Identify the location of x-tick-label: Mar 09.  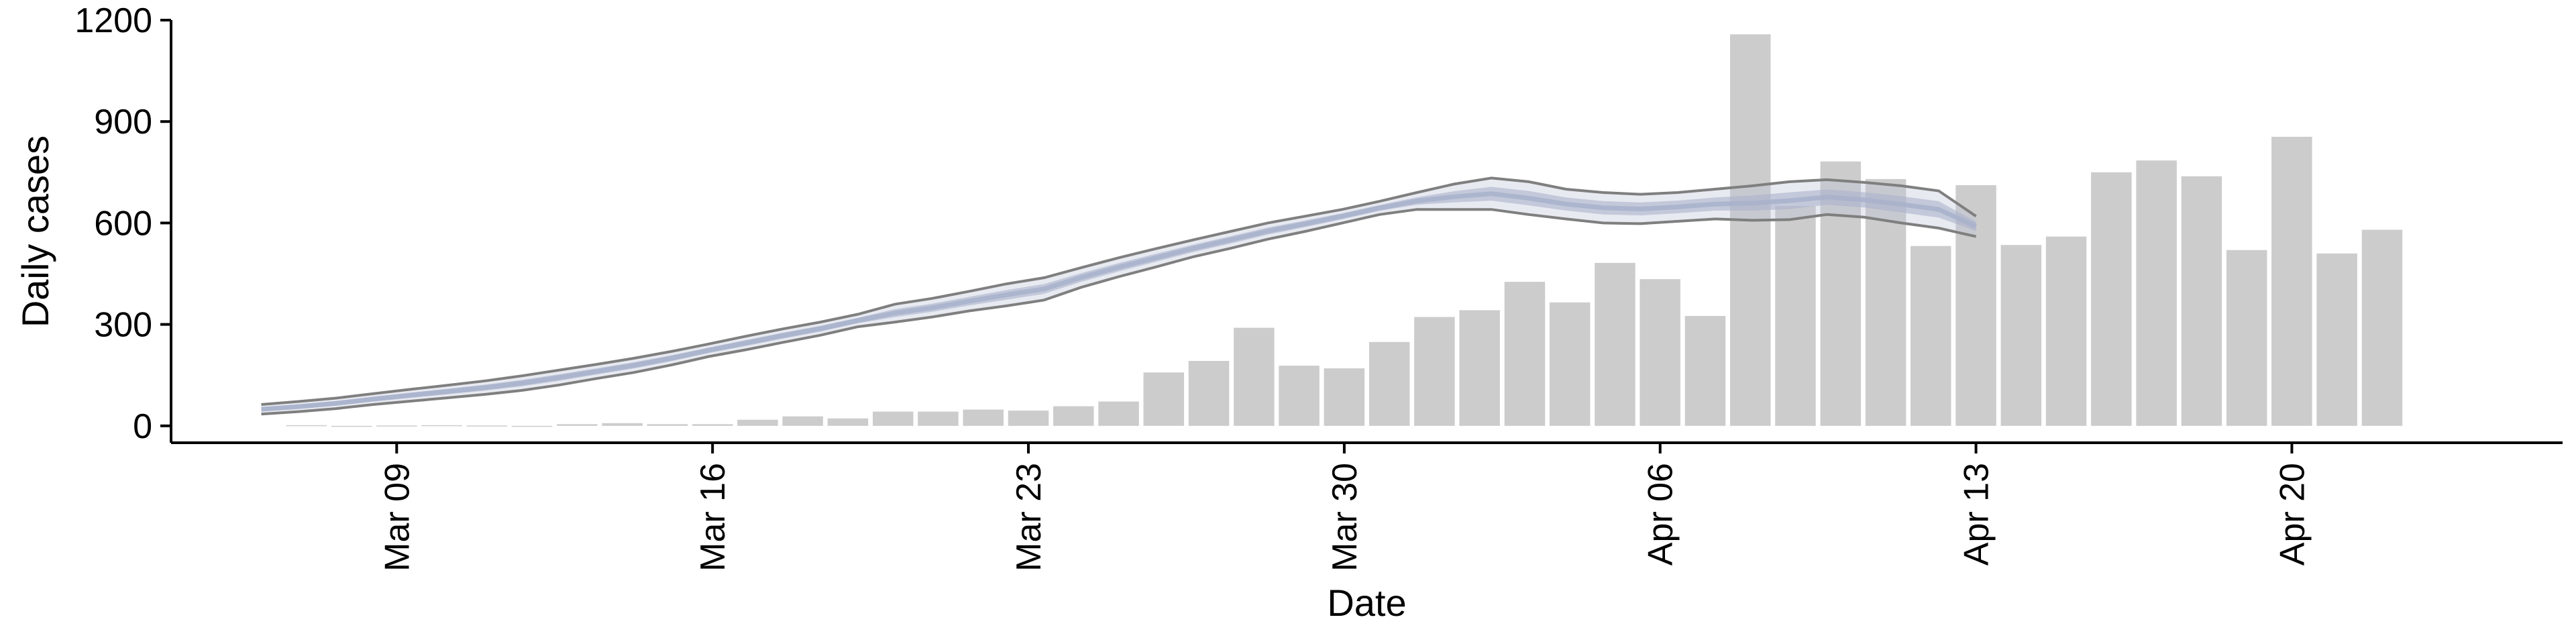
(397, 517).